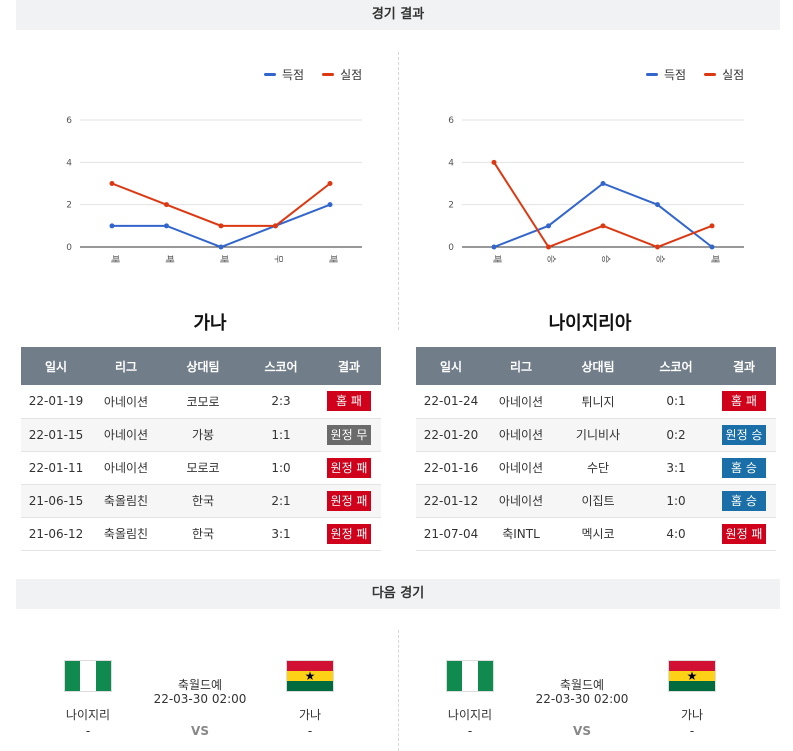 Image resolution: width=793 pixels, height=751 pixels. What do you see at coordinates (596, 435) in the screenshot?
I see `table-row: 22-01-20 아네이션 기니비사 0:2 원정 승` at bounding box center [596, 435].